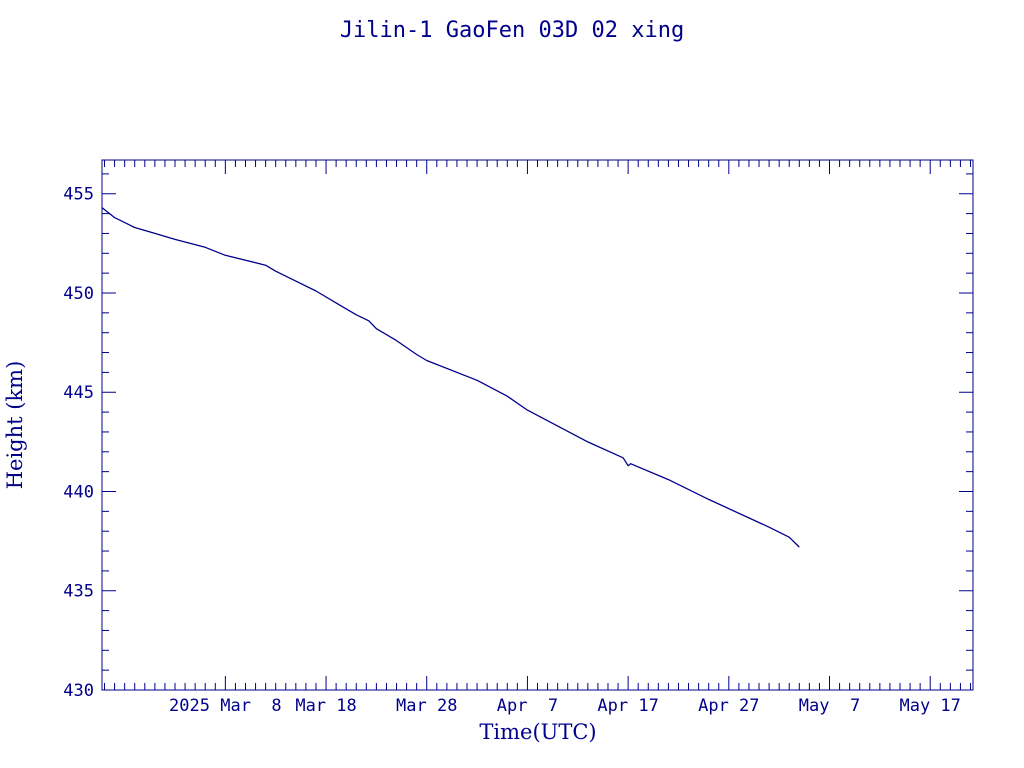  Describe the element at coordinates (78, 691) in the screenshot. I see `y-tick-label: 430` at that location.